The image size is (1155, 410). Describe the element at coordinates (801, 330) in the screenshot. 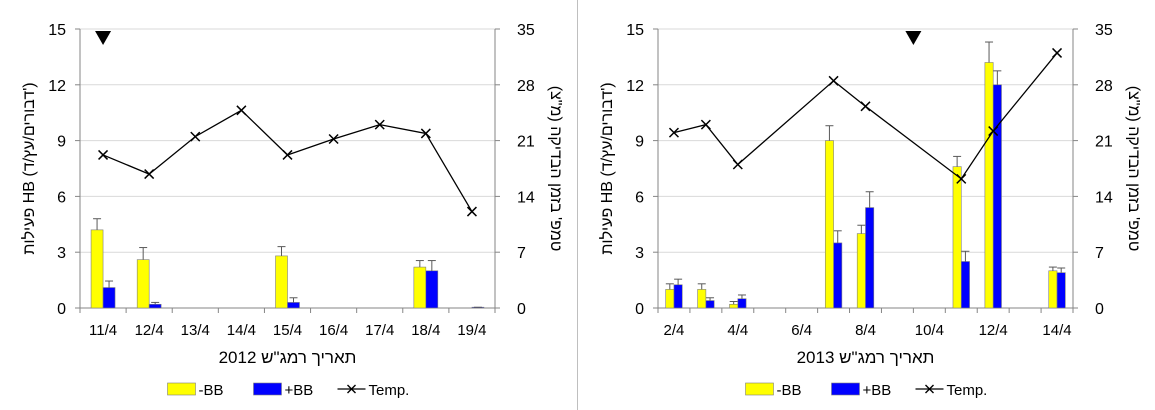

I see `x-tick-label: 6/4` at that location.